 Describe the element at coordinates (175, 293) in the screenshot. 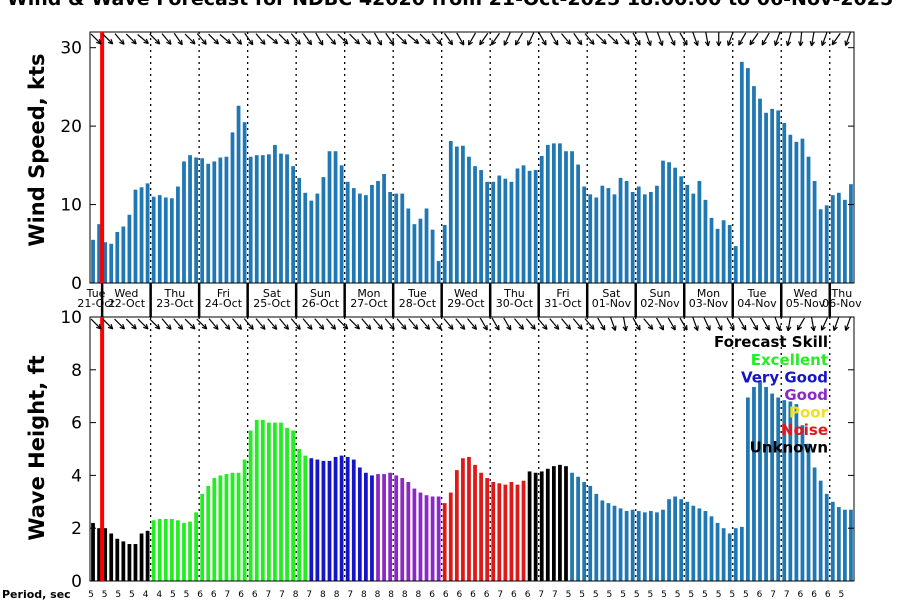

I see `day-name-label: Thu` at that location.